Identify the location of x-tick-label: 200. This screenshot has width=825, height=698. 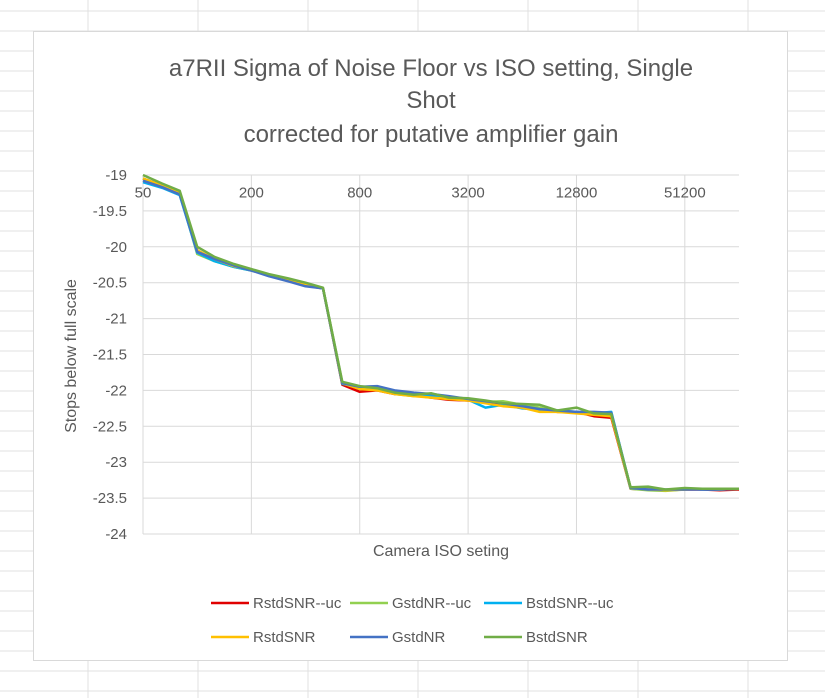
(251, 192).